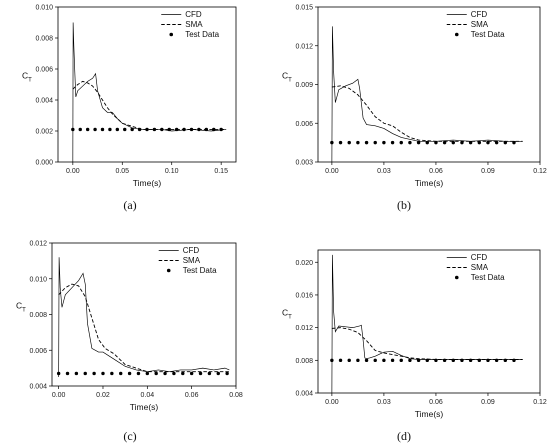 This screenshot has height=446, width=550. I want to click on x-tick-label: 0.06, so click(192, 395).